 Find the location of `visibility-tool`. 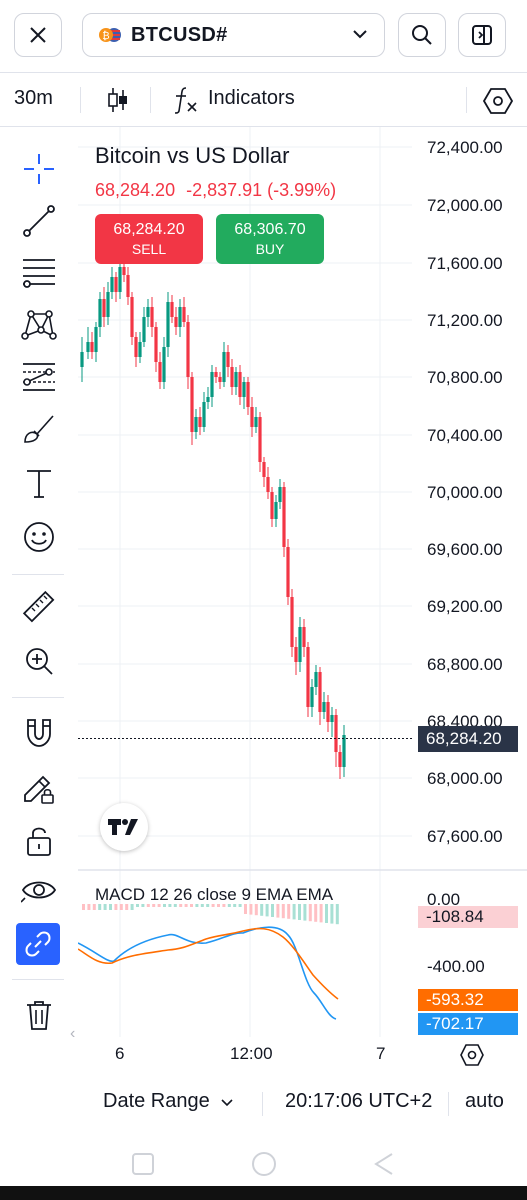

visibility-tool is located at coordinates (39, 891).